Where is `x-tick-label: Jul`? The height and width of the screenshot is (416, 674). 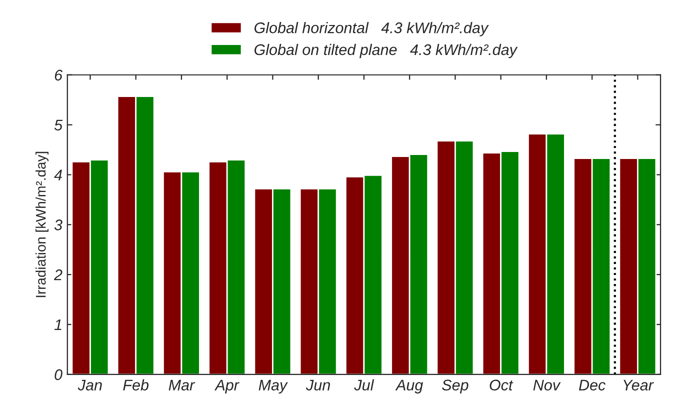 x-tick-label: Jul is located at coordinates (364, 384).